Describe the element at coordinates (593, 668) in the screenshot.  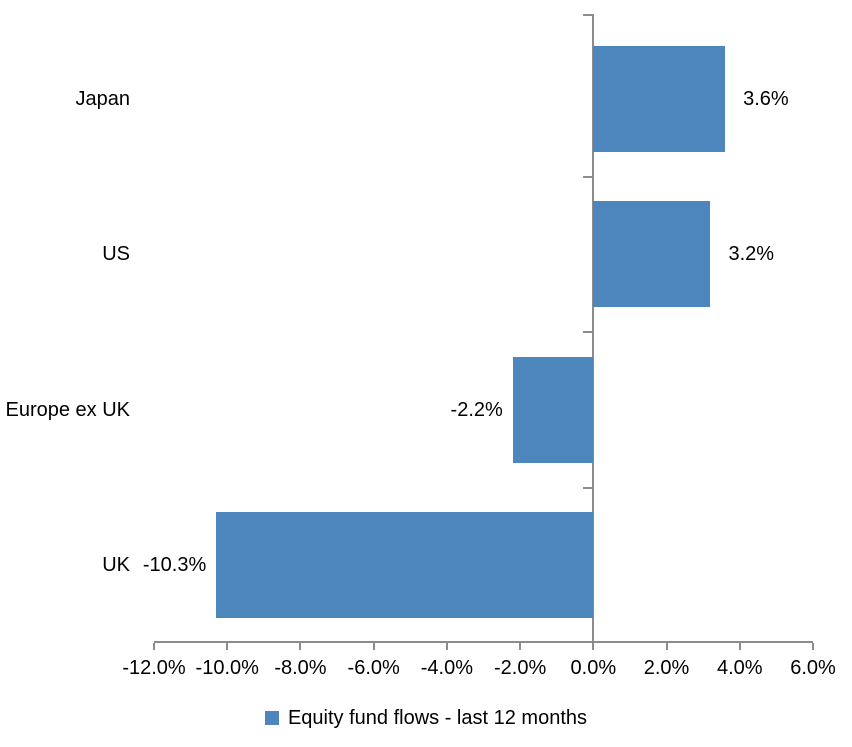
I see `x-tick-label: 0.0%` at that location.